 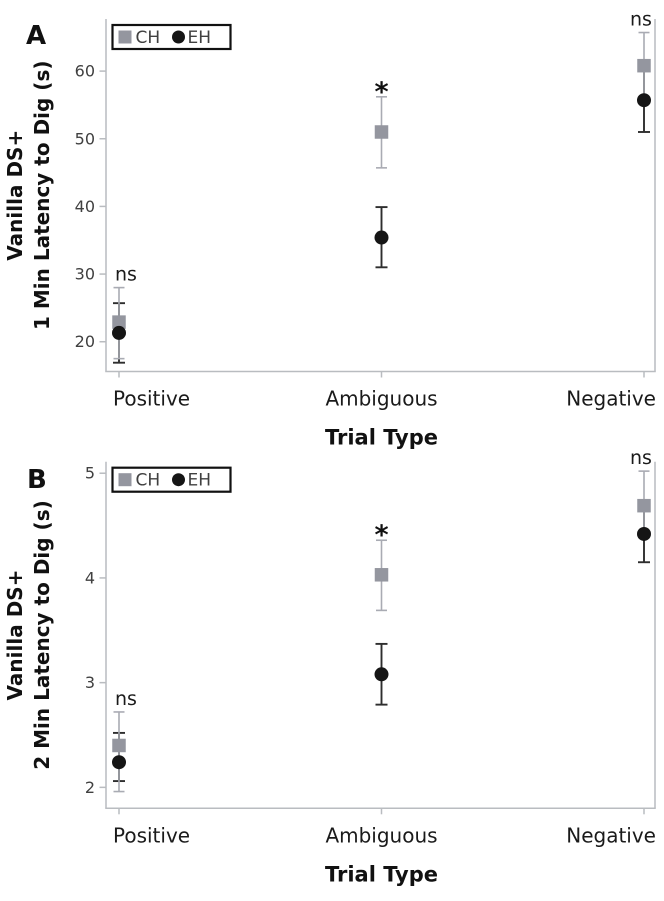 I want to click on y-axis-tick-label: 60, so click(x=85, y=71).